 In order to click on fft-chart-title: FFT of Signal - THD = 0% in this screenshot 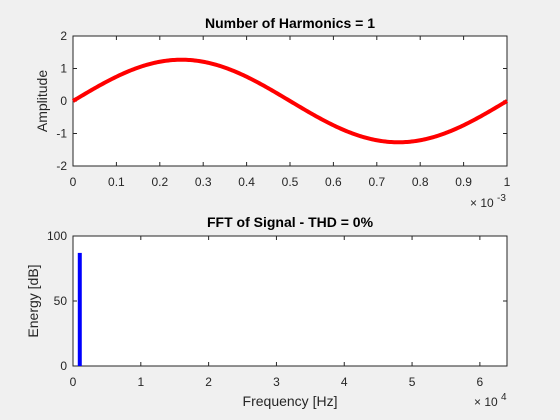, I will do `click(290, 222)`.